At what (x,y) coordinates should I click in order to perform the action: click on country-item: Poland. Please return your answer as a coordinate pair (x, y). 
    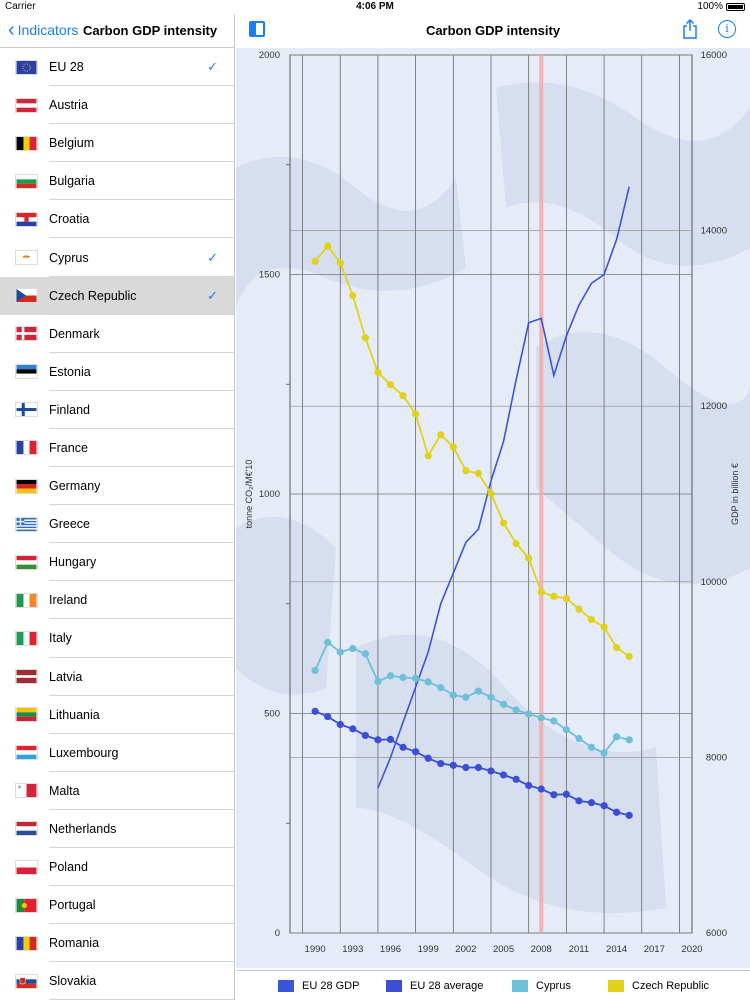
    Looking at the image, I should click on (117, 867).